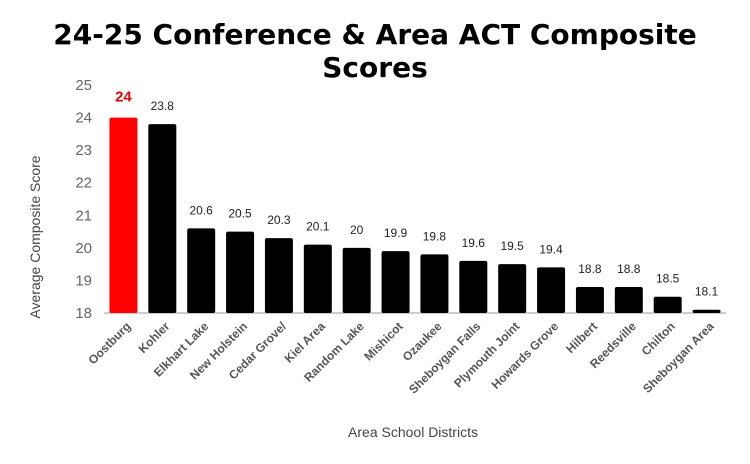  I want to click on x-tick-label: Hilbert, so click(581, 337).